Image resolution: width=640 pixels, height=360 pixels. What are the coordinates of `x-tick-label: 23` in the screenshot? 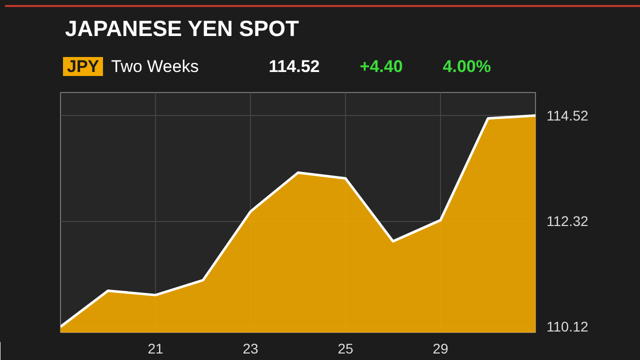 It's located at (250, 348).